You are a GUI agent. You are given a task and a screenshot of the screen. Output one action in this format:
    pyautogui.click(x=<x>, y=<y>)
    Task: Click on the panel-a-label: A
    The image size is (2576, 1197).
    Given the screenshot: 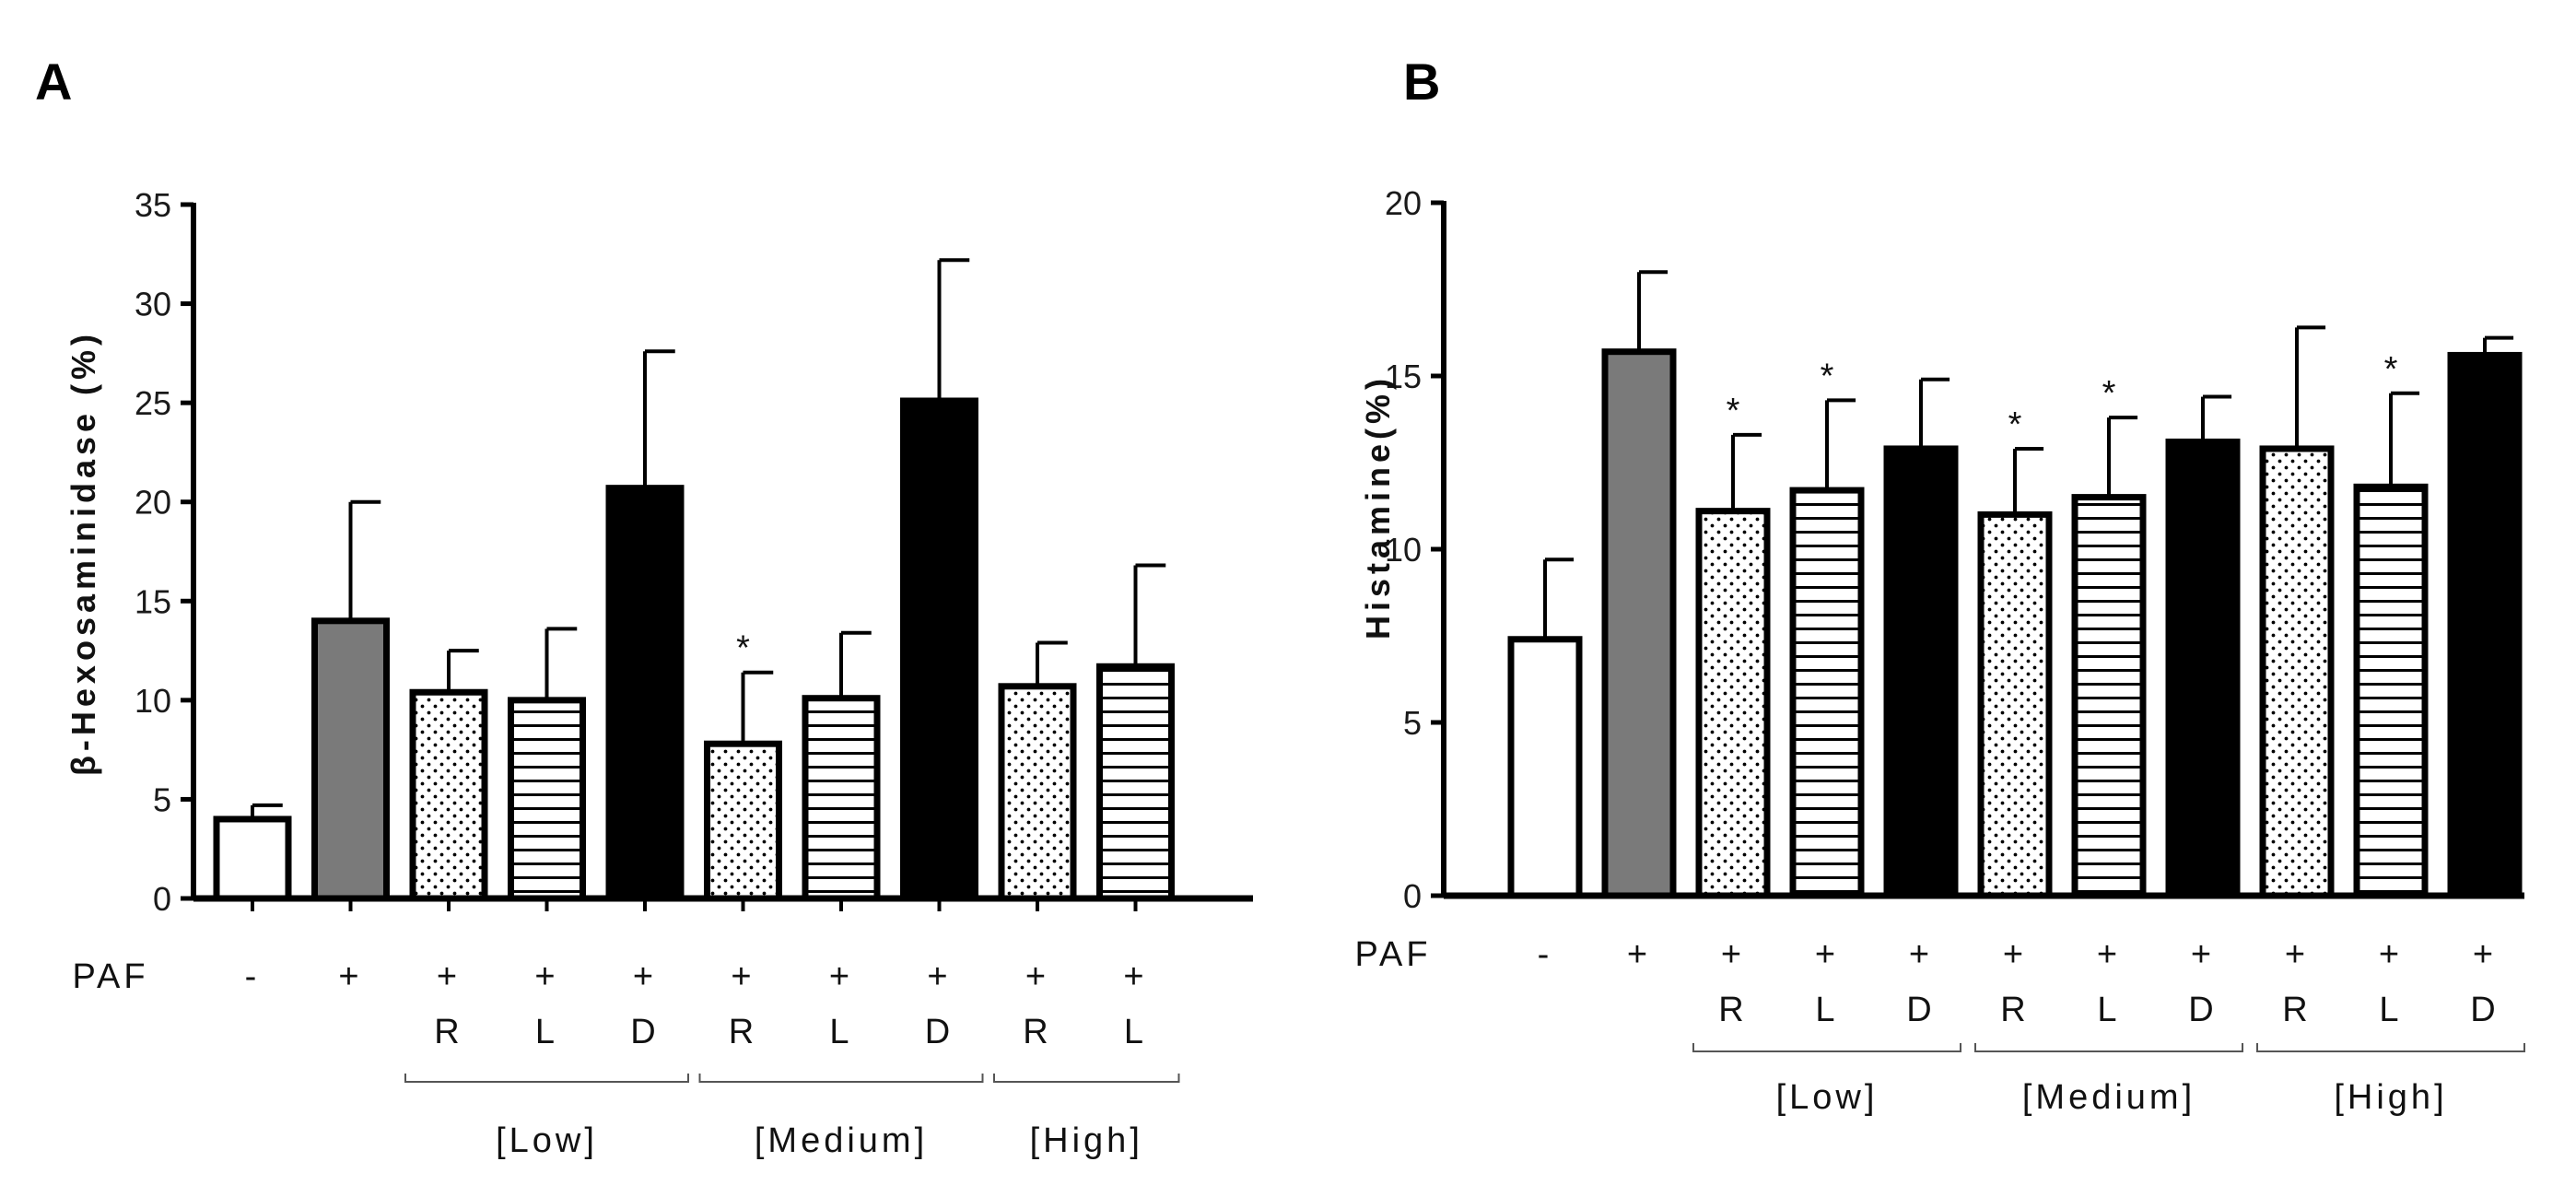 What is the action you would take?
    pyautogui.click(x=53, y=82)
    